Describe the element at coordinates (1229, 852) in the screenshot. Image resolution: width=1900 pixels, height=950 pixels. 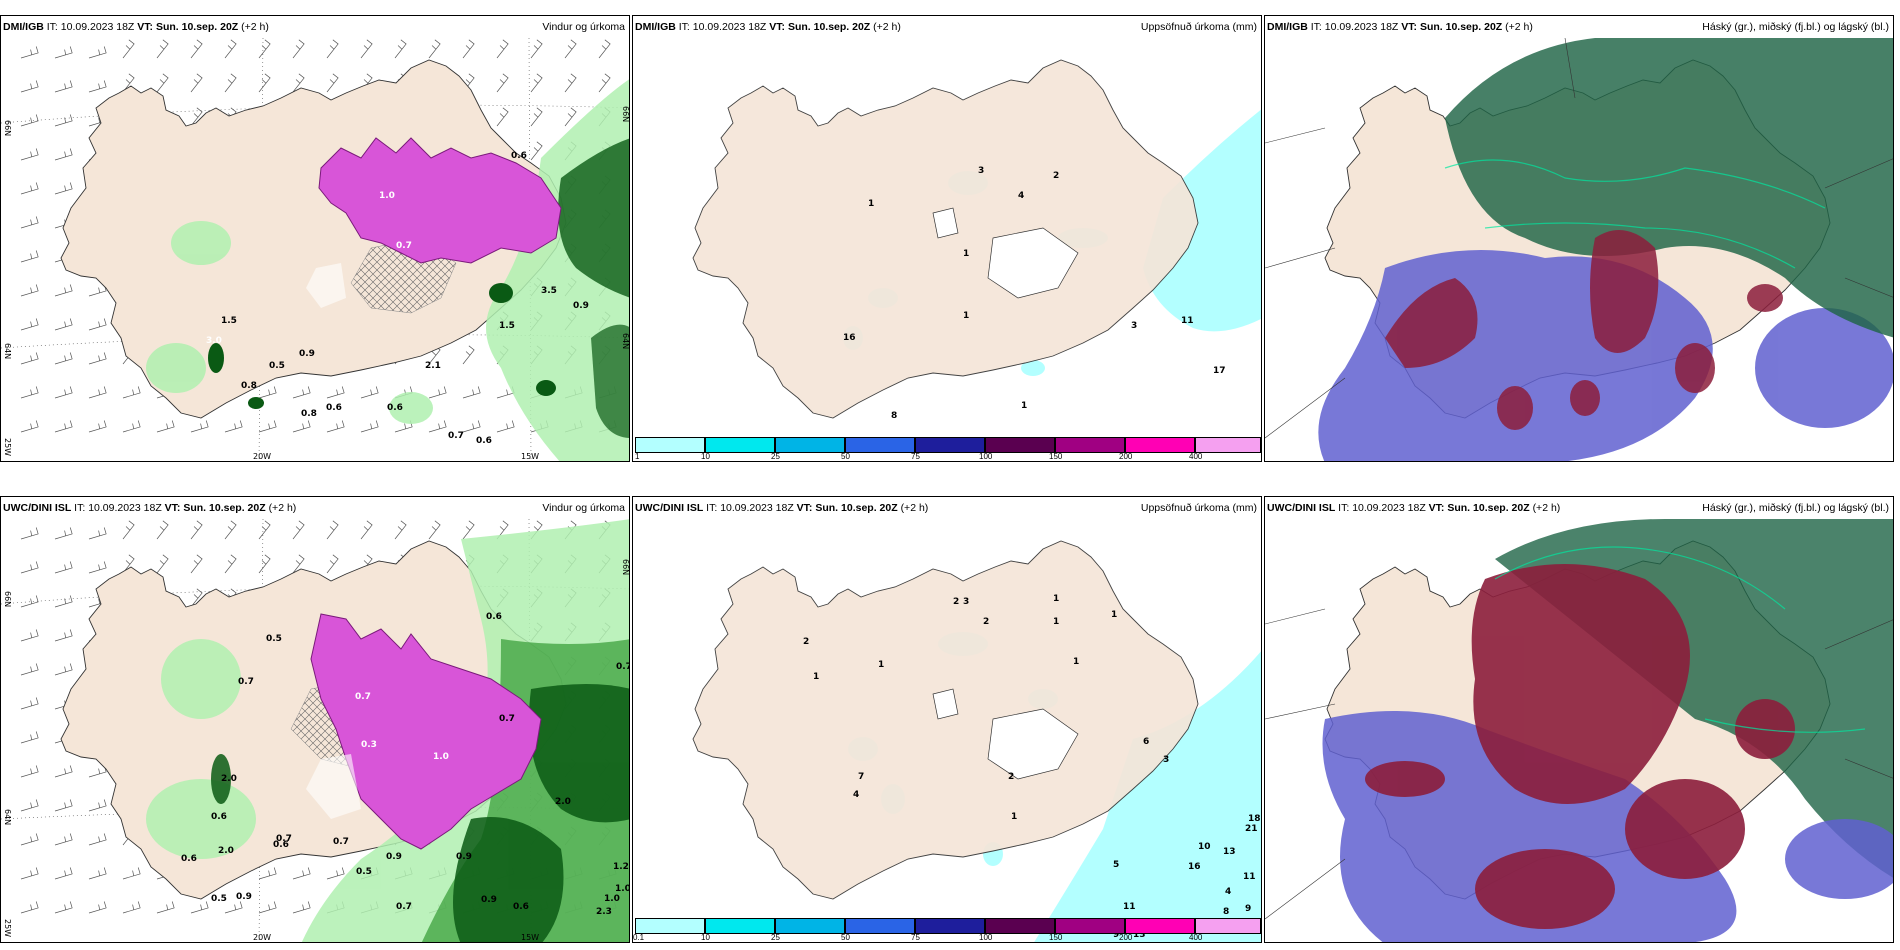
I see `accum-label: 13` at that location.